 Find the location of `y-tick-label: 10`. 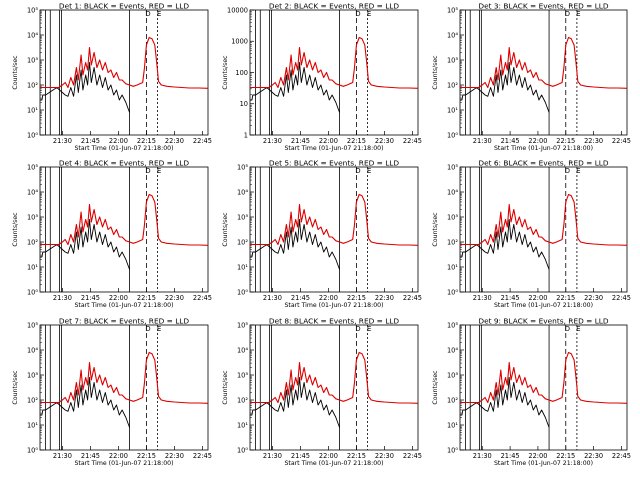

y-tick-label: 10 is located at coordinates (244, 104).